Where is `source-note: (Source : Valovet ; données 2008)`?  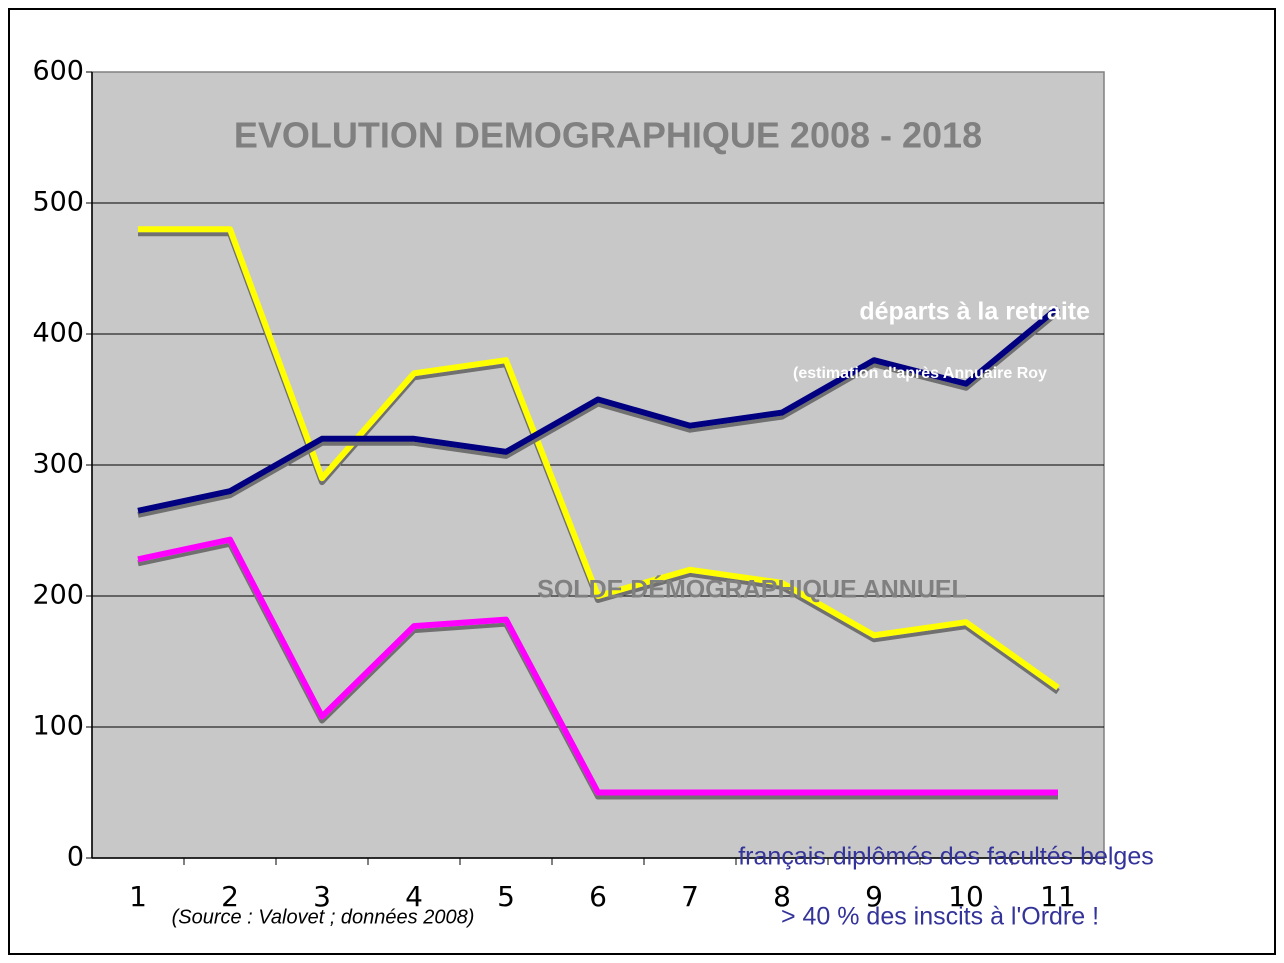
source-note: (Source : Valovet ; données 2008) is located at coordinates (323, 917).